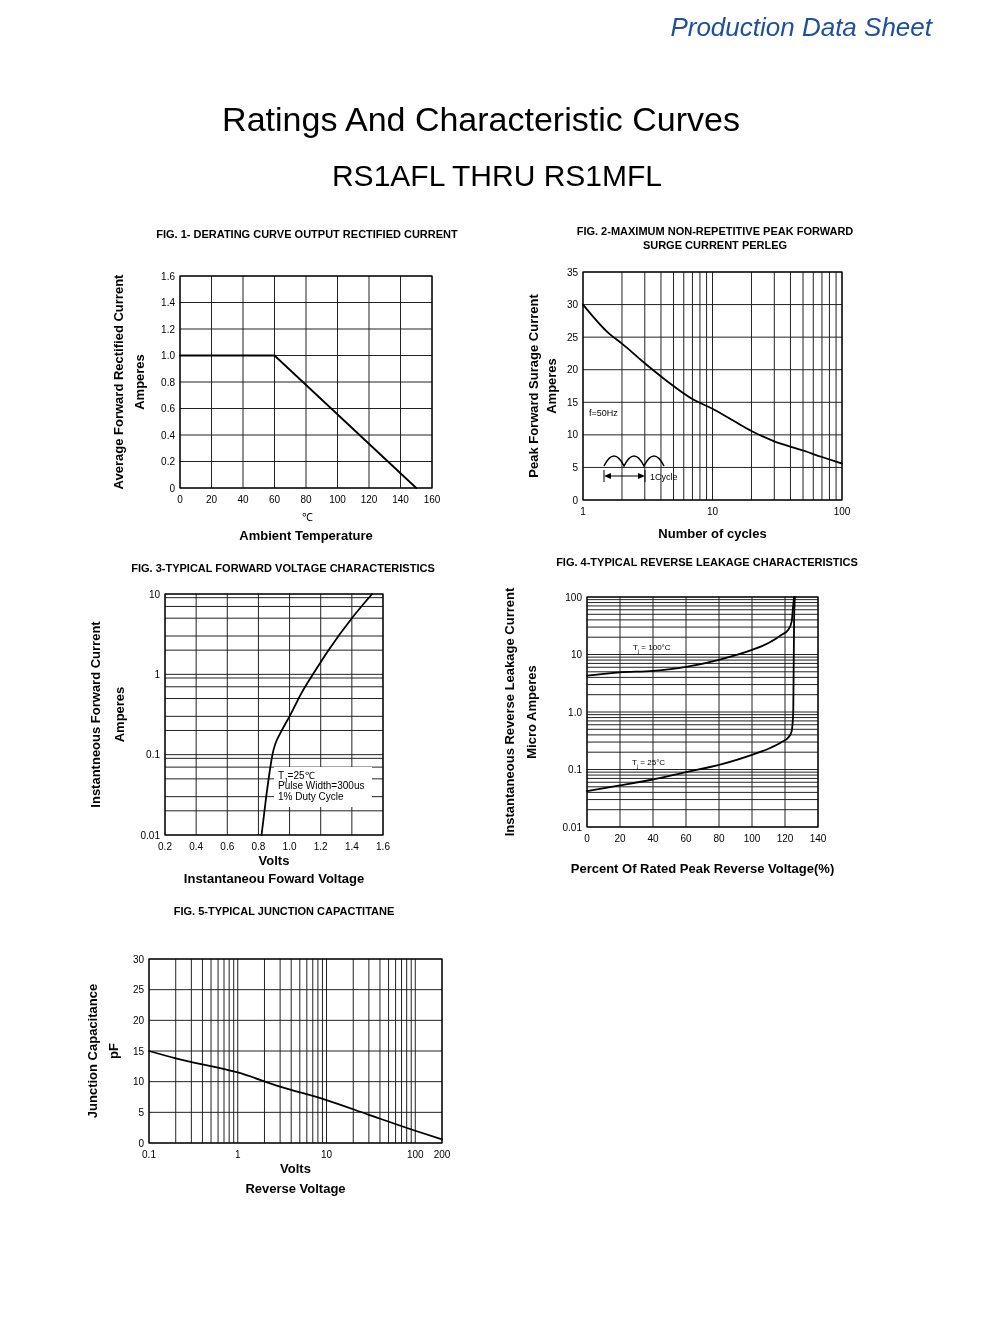  What do you see at coordinates (129, 381) in the screenshot?
I see `y-axis-title: Average Forward Rectified Current Amperes` at bounding box center [129, 381].